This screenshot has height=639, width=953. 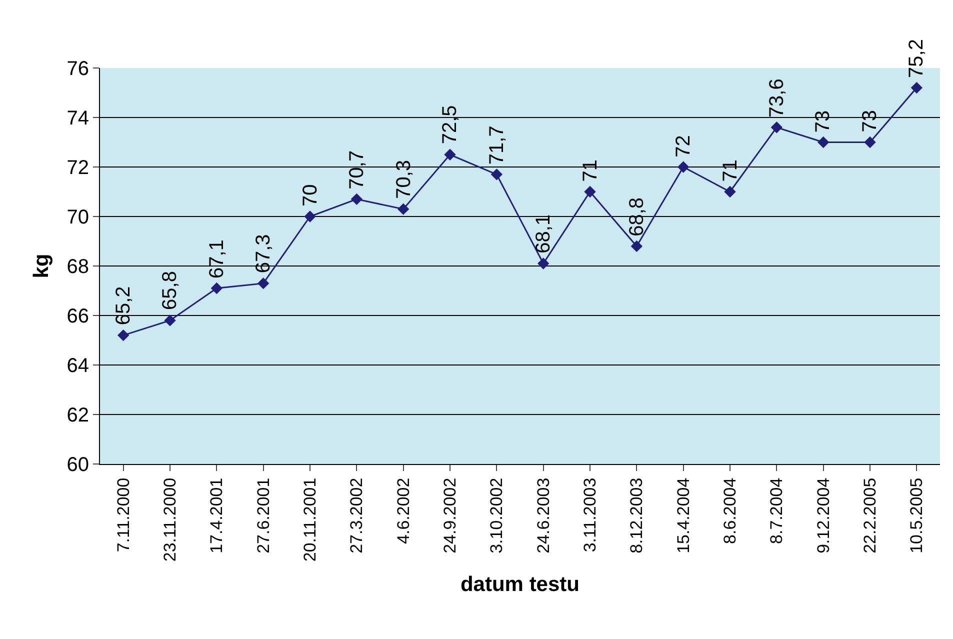 What do you see at coordinates (916, 58) in the screenshot?
I see `data-label: 75,2` at bounding box center [916, 58].